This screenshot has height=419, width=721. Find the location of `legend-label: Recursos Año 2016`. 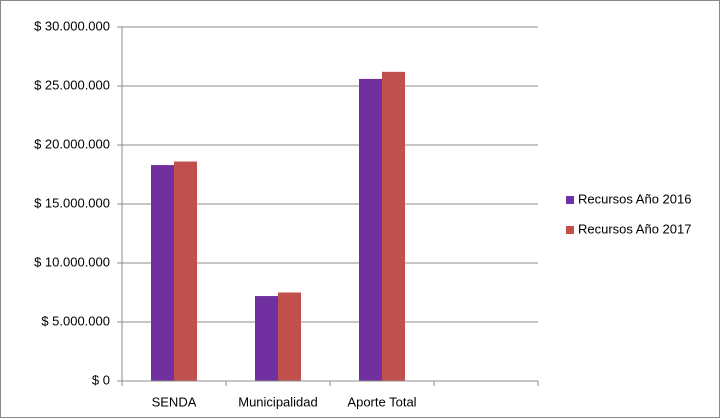

legend-label: Recursos Año 2016 is located at coordinates (634, 198).